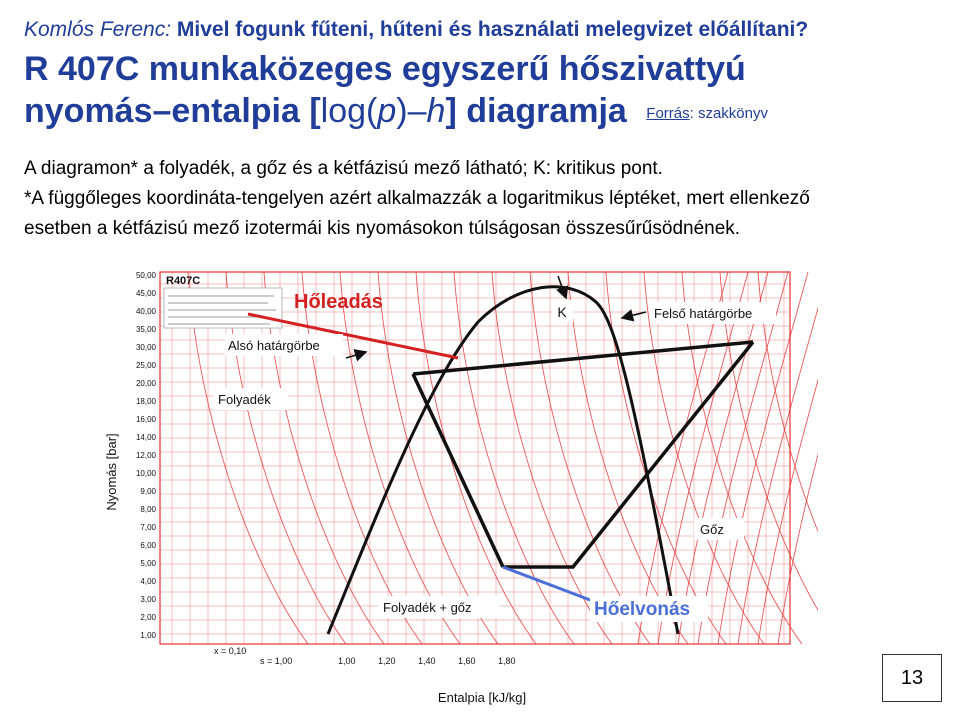  Describe the element at coordinates (668, 113) in the screenshot. I see `source-label: Forrás` at that location.